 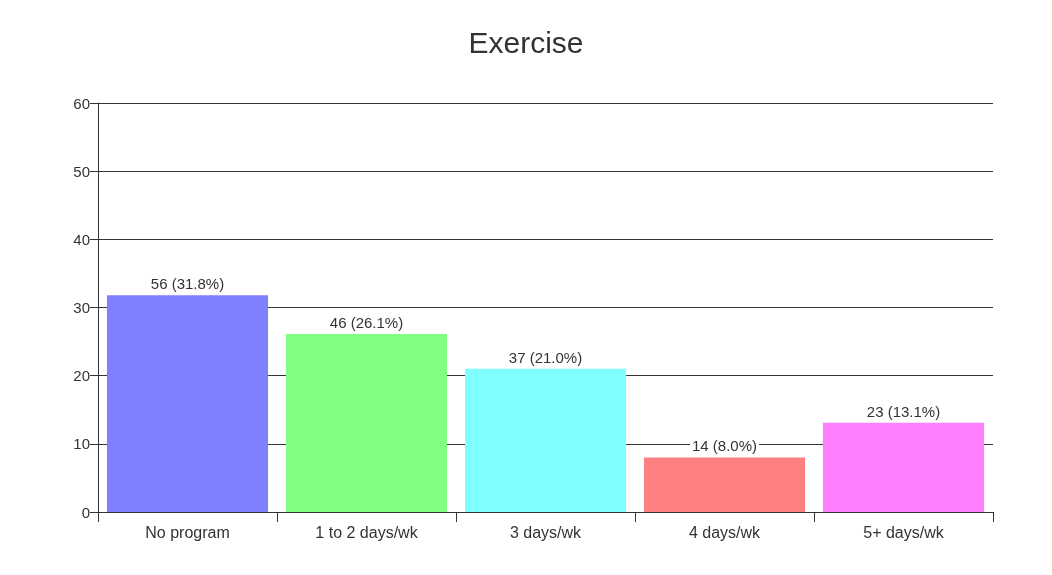 What do you see at coordinates (187, 284) in the screenshot?
I see `data-label: 56 (31.8%)` at bounding box center [187, 284].